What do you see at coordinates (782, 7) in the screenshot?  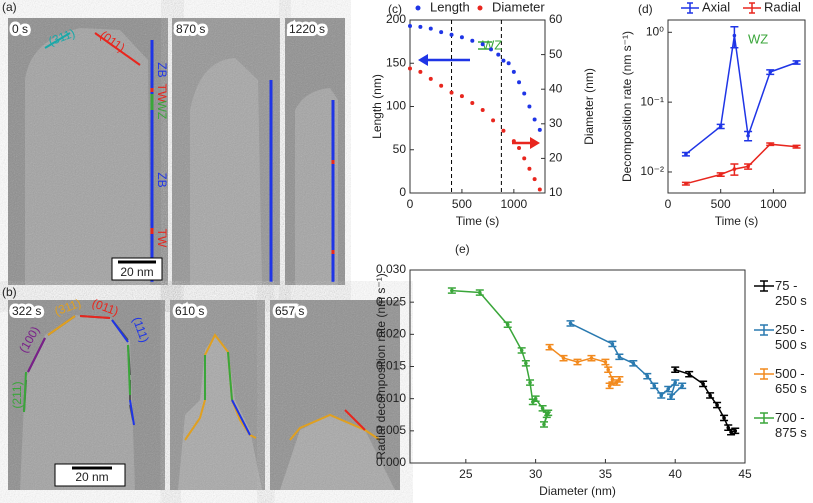 I see `legend-label: Radial` at bounding box center [782, 7].